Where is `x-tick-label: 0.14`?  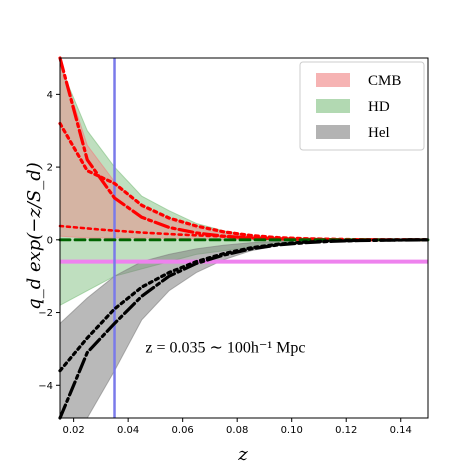 x-tick-label: 0.14 is located at coordinates (401, 430).